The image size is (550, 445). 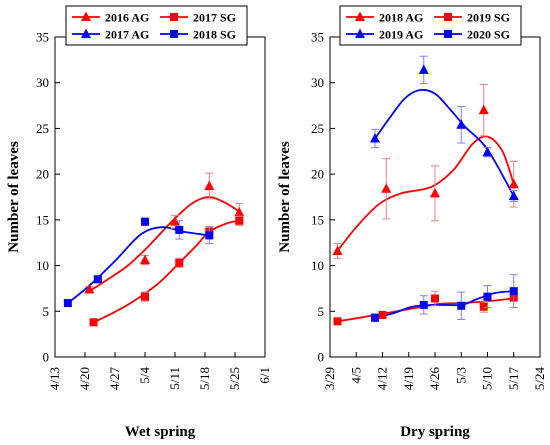 I want to click on x-tick-label: 4/13, so click(x=54, y=378).